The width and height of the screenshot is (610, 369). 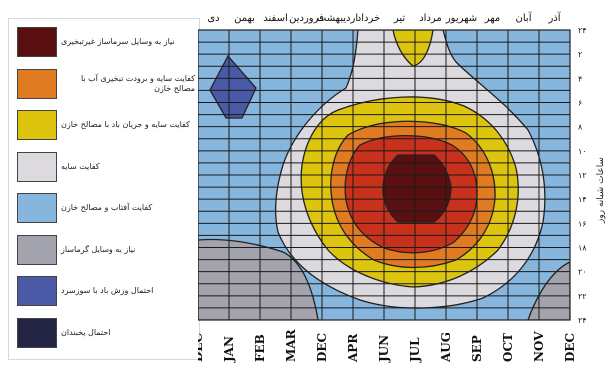 I want to click on y-tick-label: ۱۰, so click(x=582, y=151).